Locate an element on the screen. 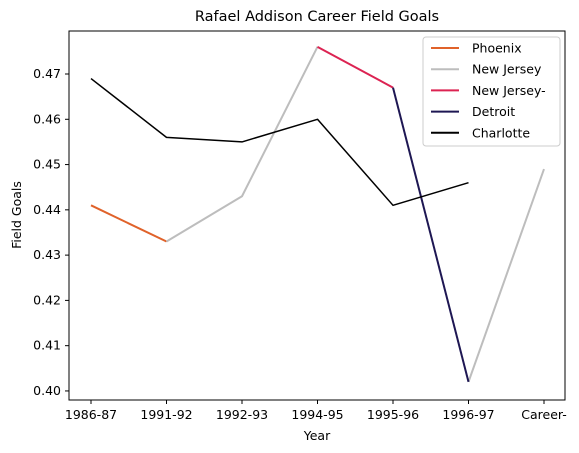  series-line-detroit is located at coordinates (431, 235).